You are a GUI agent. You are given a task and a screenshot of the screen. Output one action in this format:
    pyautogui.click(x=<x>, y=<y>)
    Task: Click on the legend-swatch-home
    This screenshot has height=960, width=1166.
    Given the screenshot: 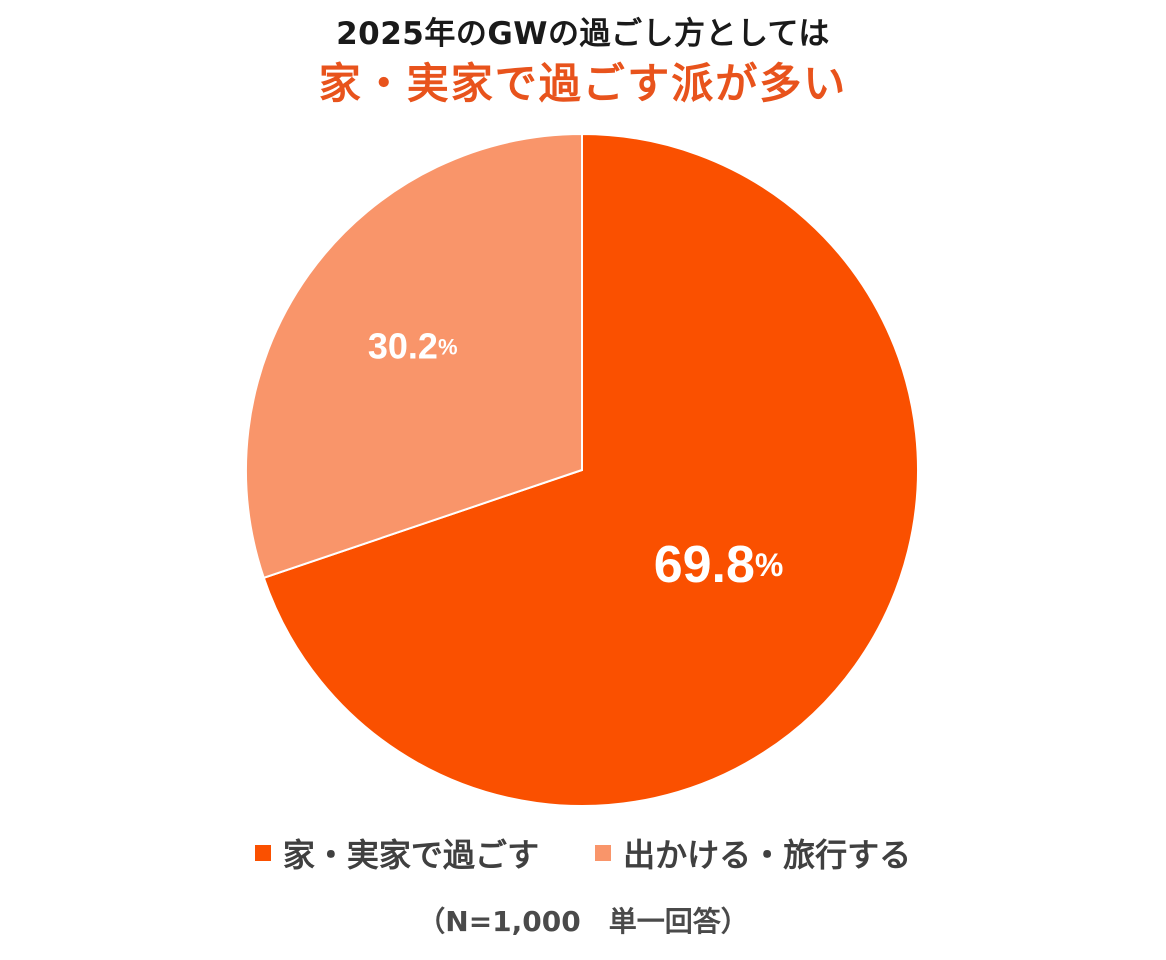 What is the action you would take?
    pyautogui.click(x=262, y=853)
    